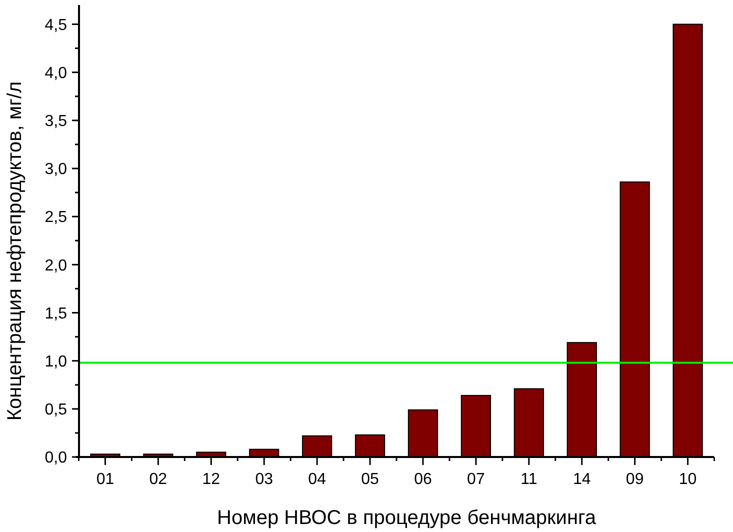  What do you see at coordinates (158, 479) in the screenshot?
I see `x-tick-label: 02` at bounding box center [158, 479].